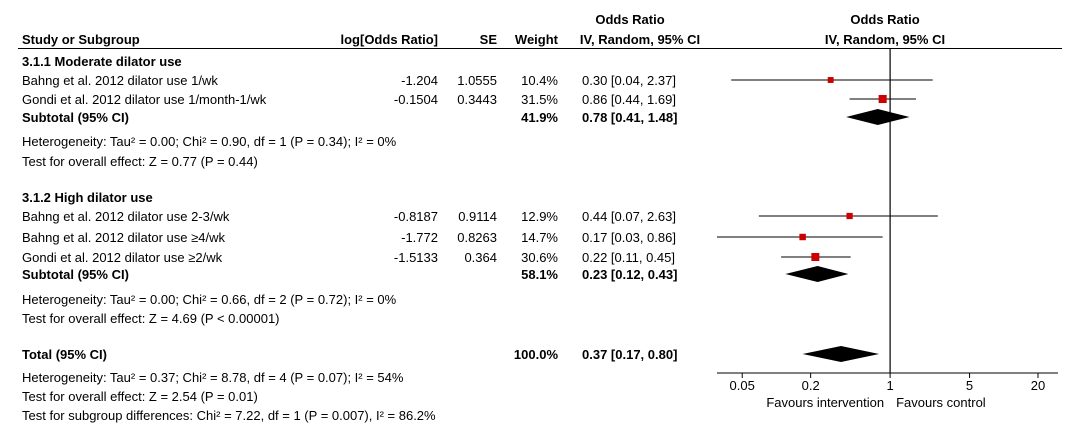  I want to click on study-column-header: Study or Subgroup, so click(81, 39).